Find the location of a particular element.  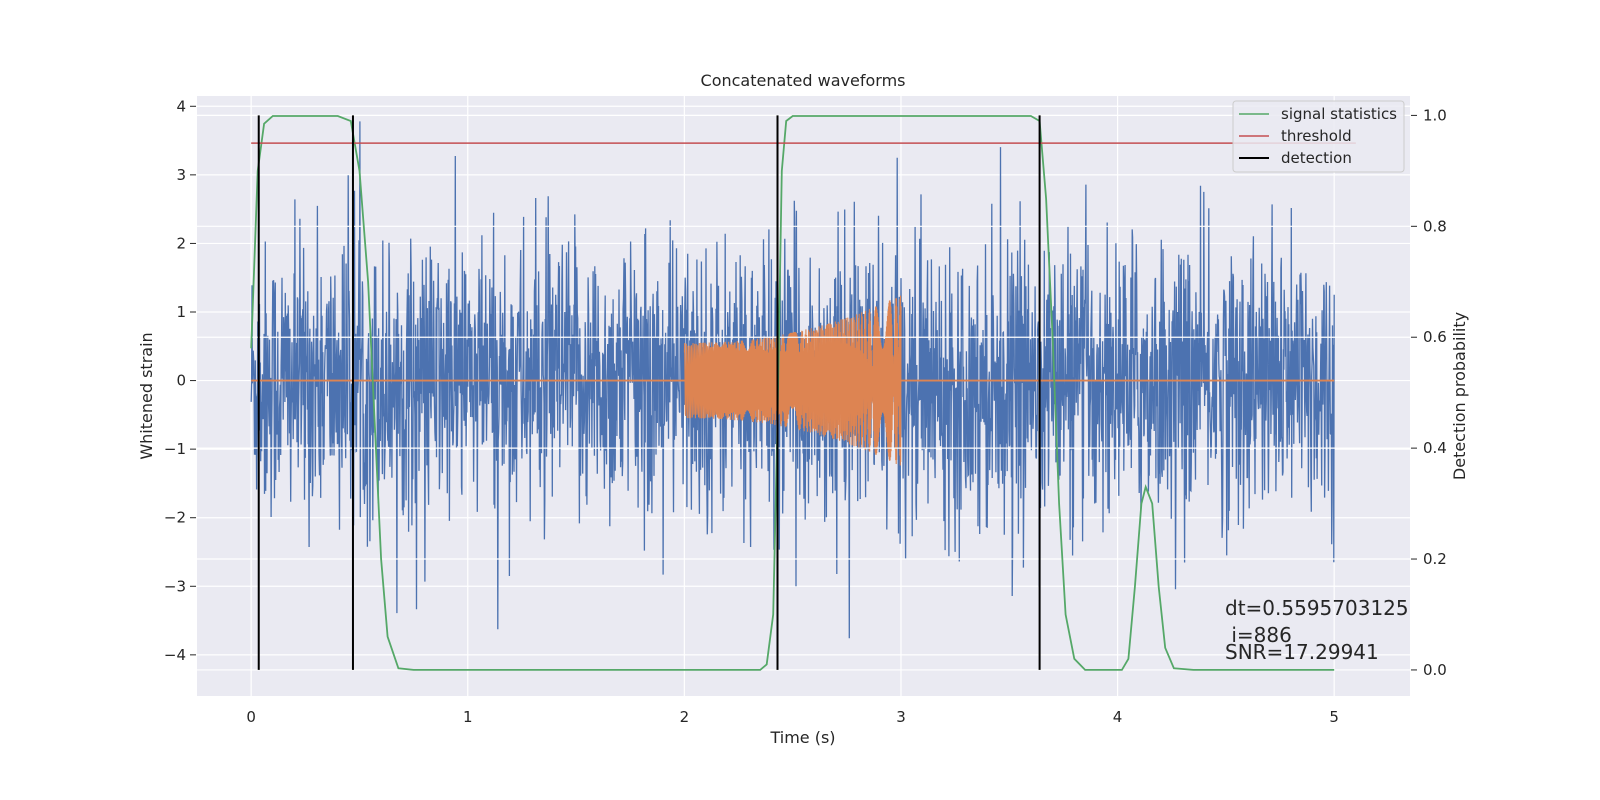

annotation-snr: SNR=17.29941 is located at coordinates (1302, 652).